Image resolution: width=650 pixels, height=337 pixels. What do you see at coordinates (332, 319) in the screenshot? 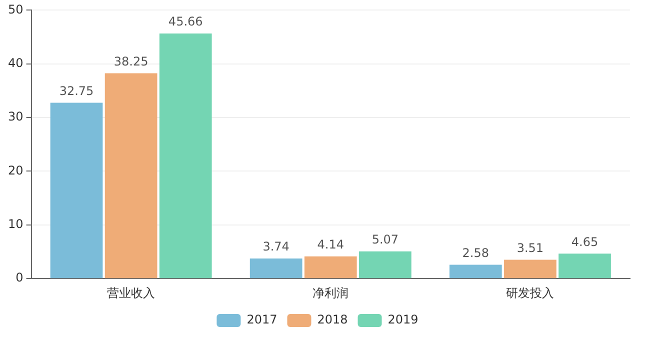
I see `legend-label: 2018` at bounding box center [332, 319].